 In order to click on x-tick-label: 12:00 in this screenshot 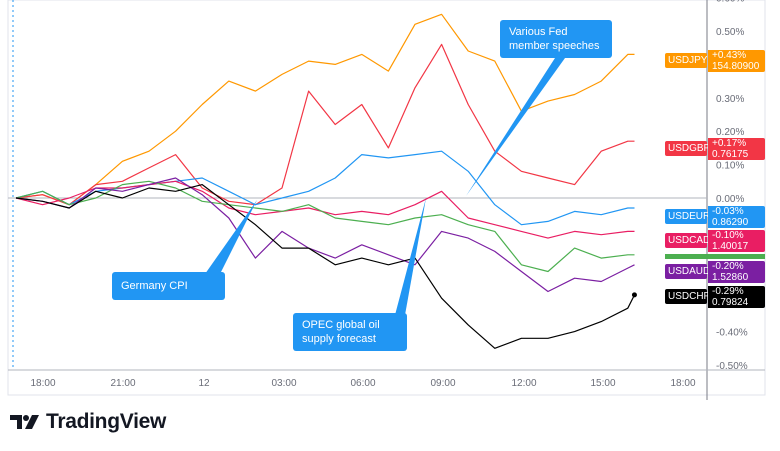, I will do `click(523, 383)`.